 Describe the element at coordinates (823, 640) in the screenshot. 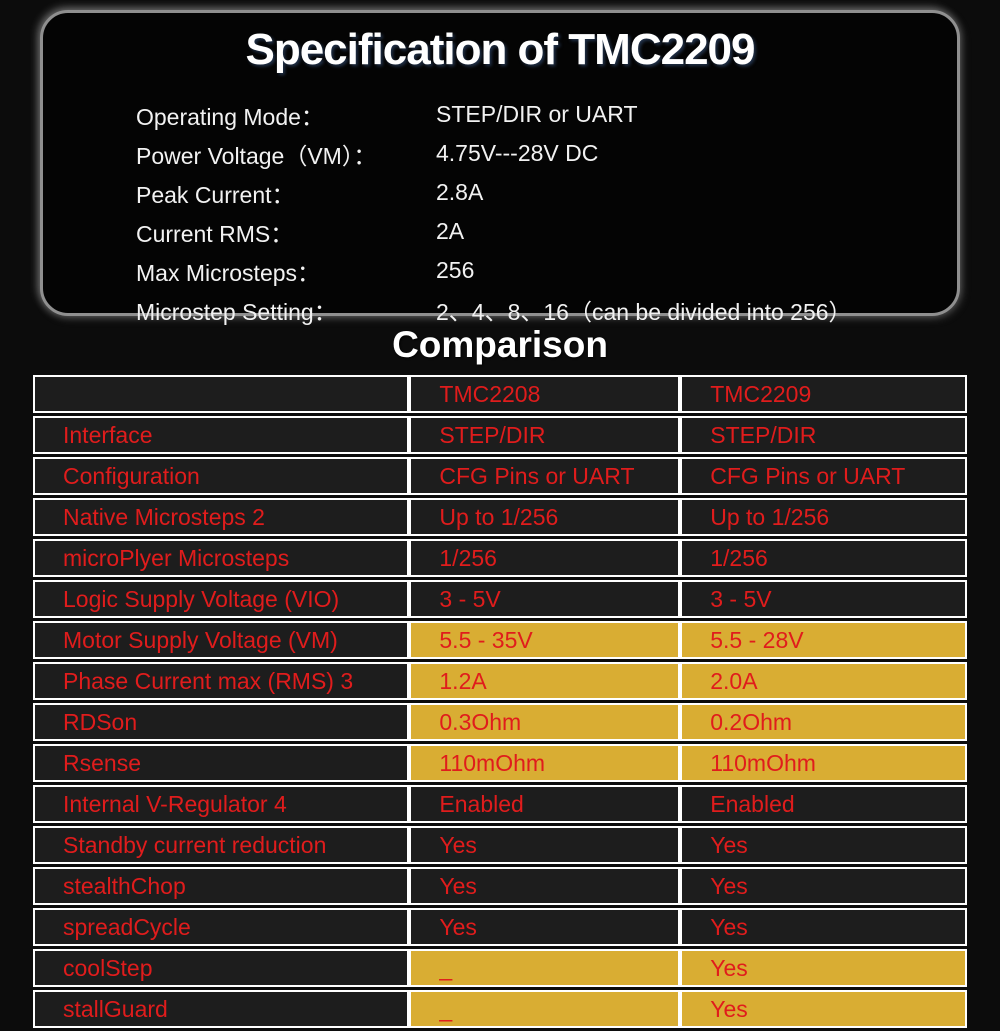

I see `tmc2209-value-cell: 5.5 - 28V` at that location.